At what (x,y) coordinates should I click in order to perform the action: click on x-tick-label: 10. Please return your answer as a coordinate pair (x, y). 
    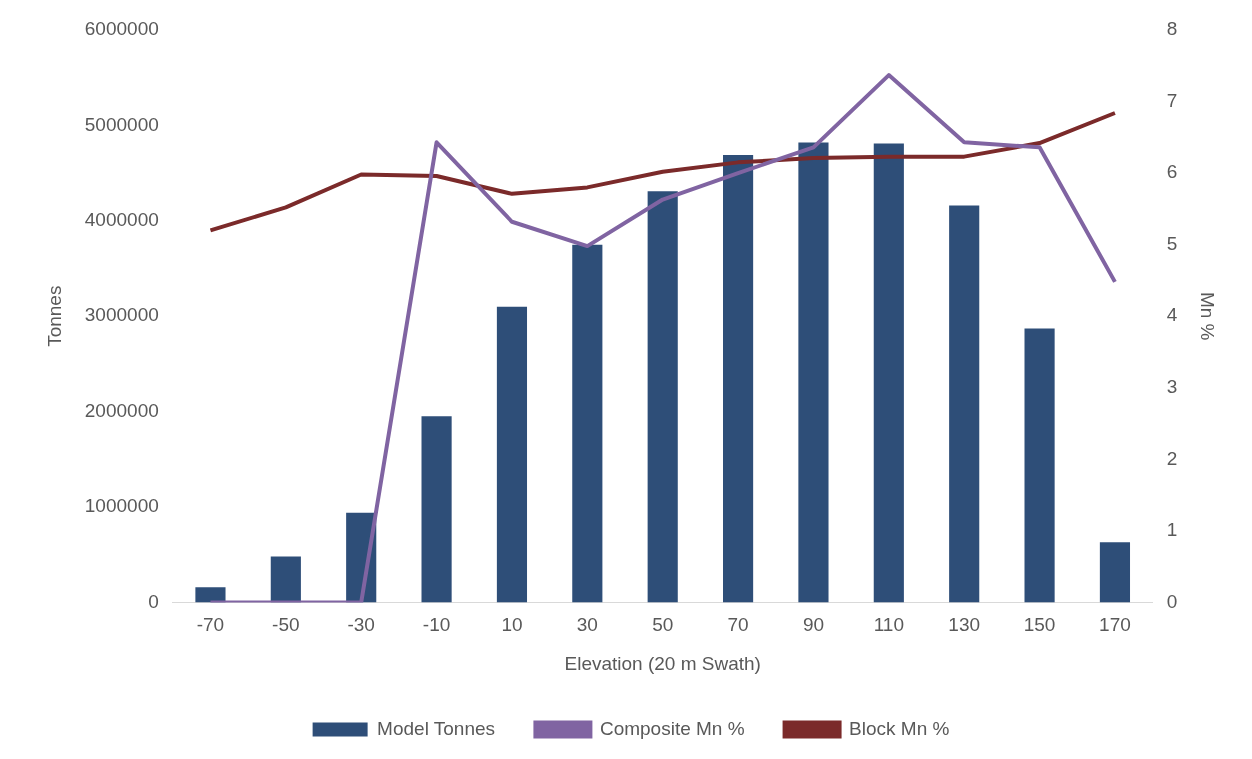
    Looking at the image, I should click on (512, 625).